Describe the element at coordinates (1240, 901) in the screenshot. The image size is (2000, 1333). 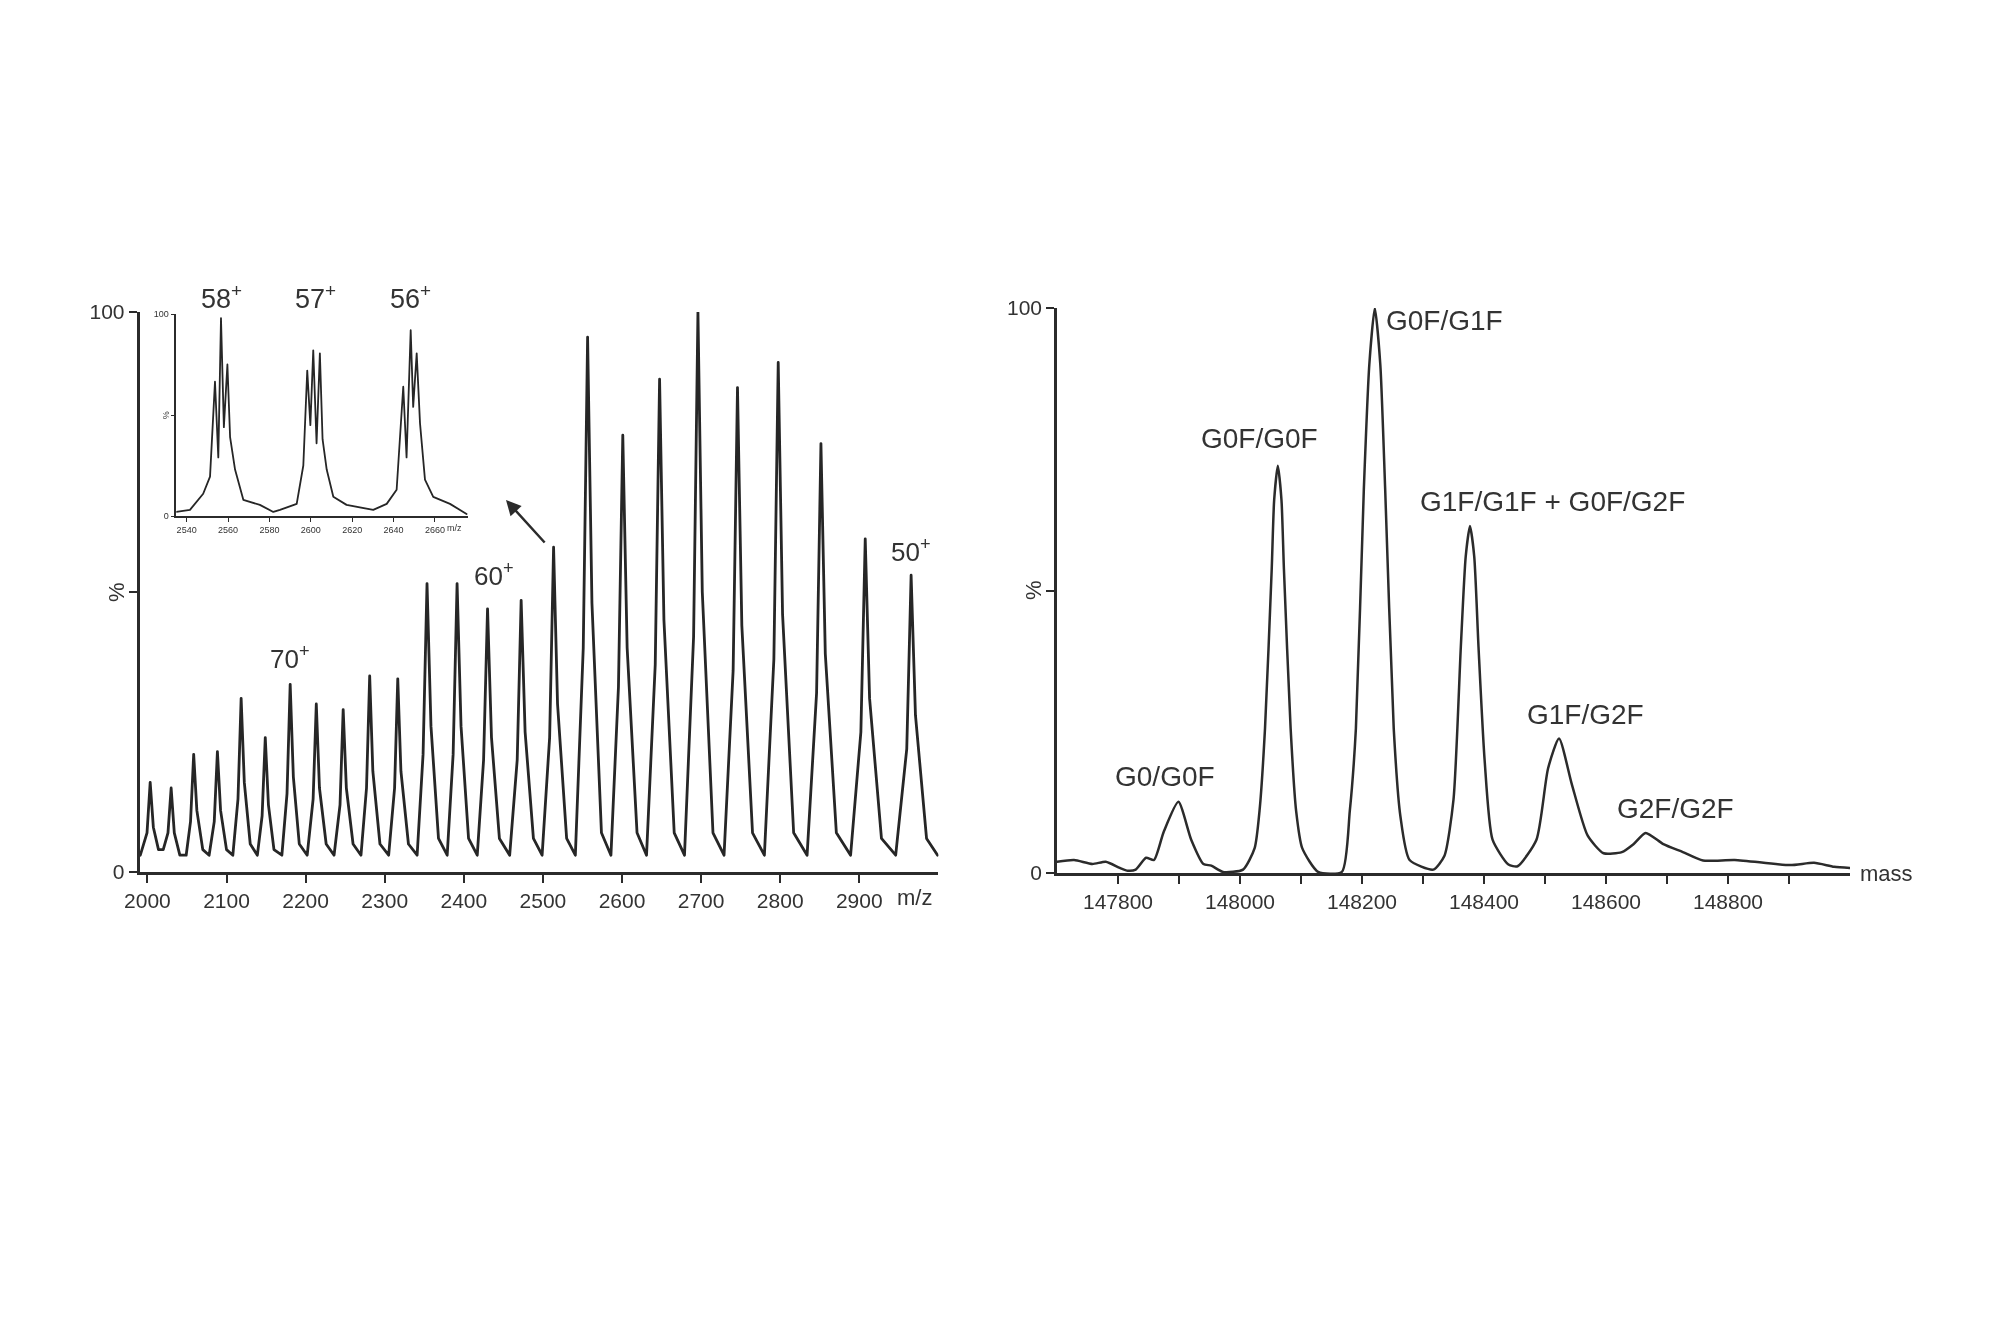
I see `x-tick-label: 148000` at that location.